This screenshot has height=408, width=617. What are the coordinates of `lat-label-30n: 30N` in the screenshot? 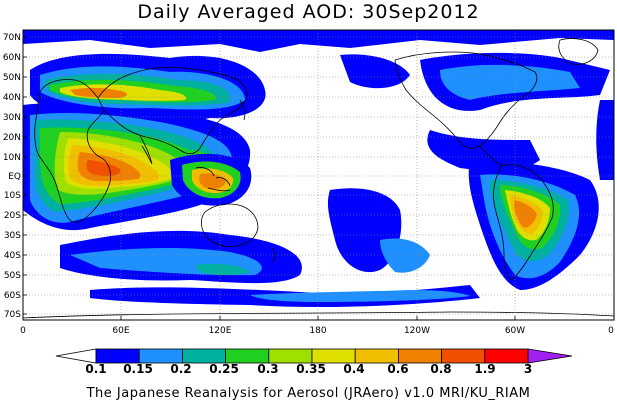 It's located at (12, 118).